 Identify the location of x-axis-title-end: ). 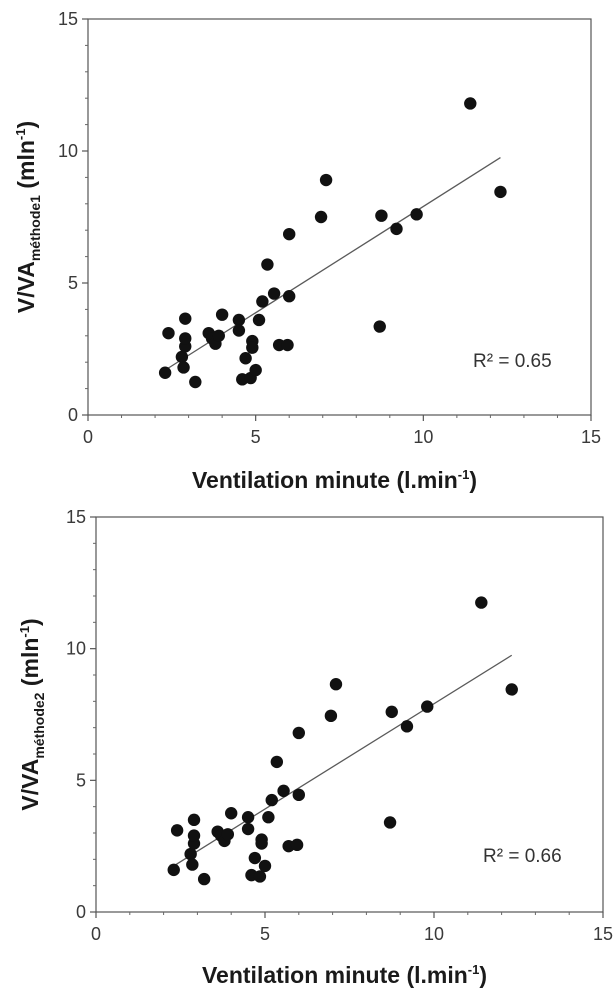
(483, 975).